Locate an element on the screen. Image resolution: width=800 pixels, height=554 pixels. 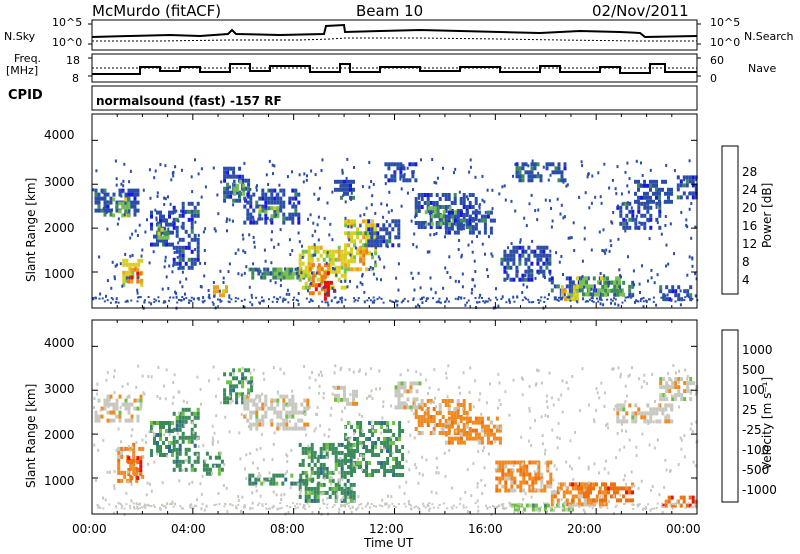
nave-tick-top: 60 is located at coordinates (717, 60).